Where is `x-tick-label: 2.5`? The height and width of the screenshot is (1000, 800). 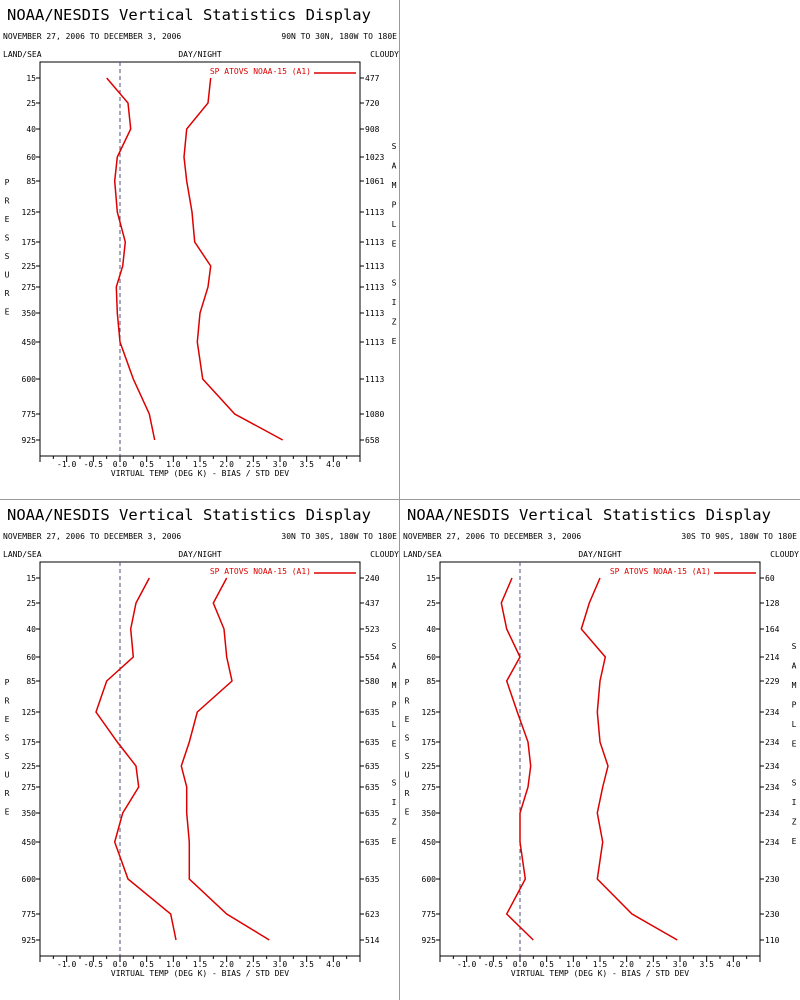
x-tick-label: 2.5 is located at coordinates (253, 964).